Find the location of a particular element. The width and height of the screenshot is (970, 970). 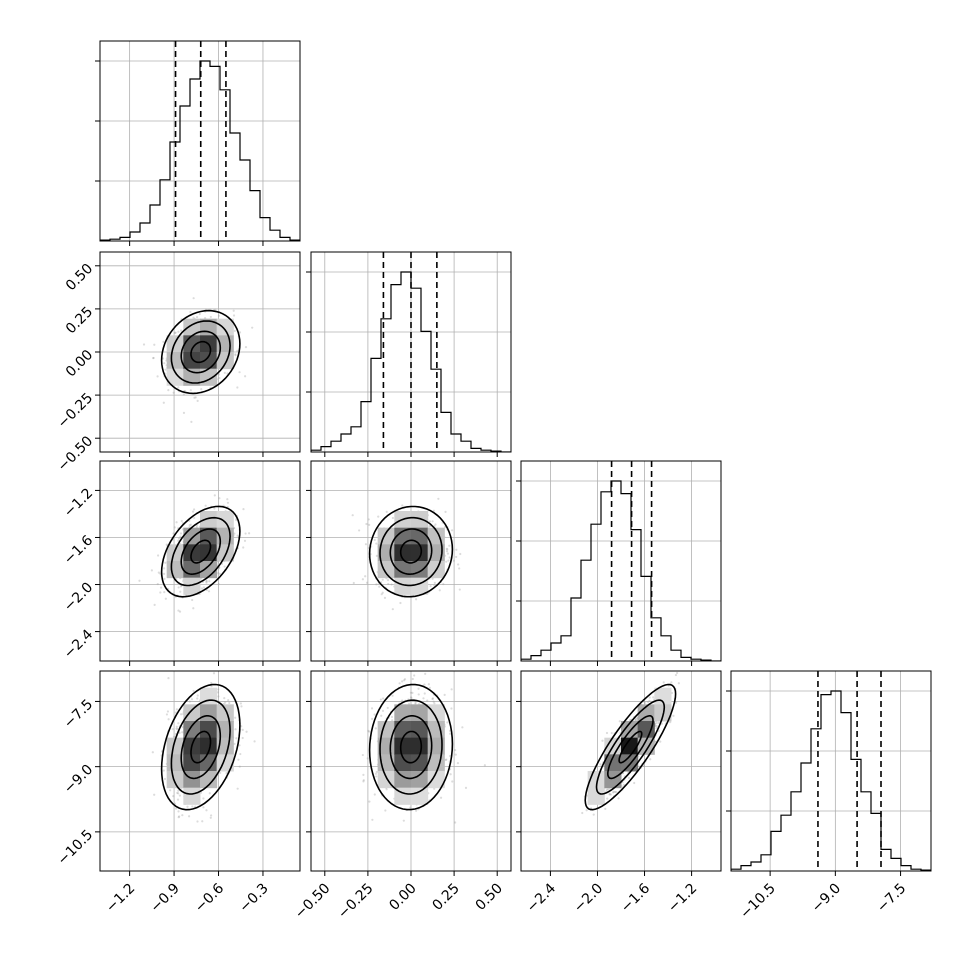

x-tick-label: −0.50 is located at coordinates (313, 901).